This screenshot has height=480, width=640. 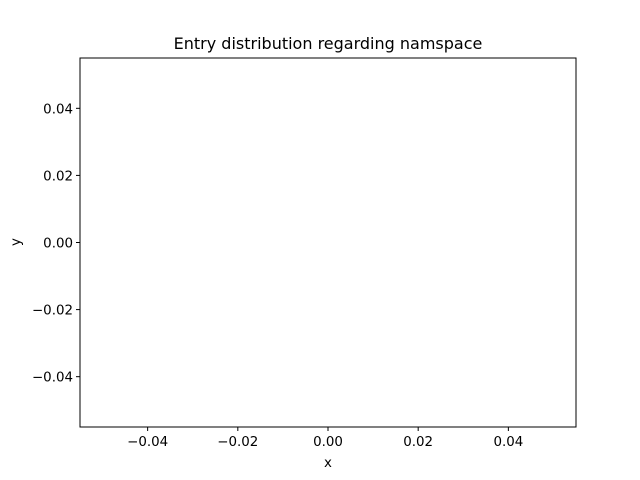 I want to click on y-axis-label: y, so click(x=16, y=242).